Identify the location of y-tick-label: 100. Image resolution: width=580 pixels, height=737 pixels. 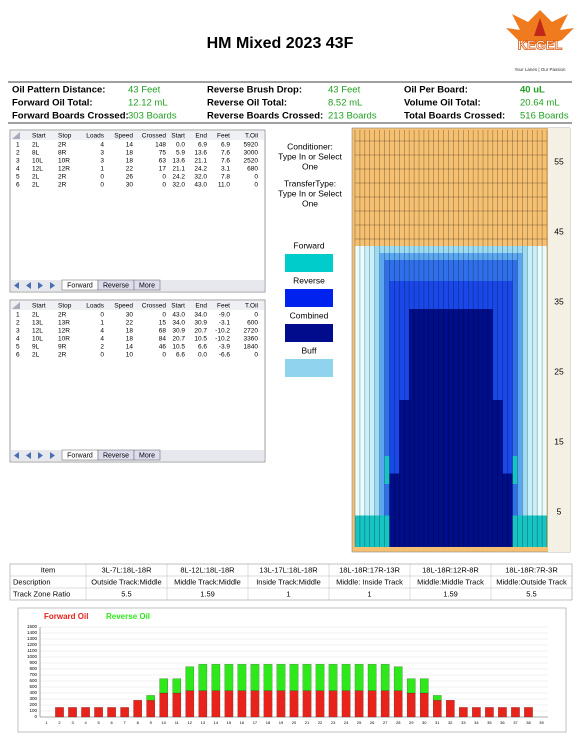
(33, 710).